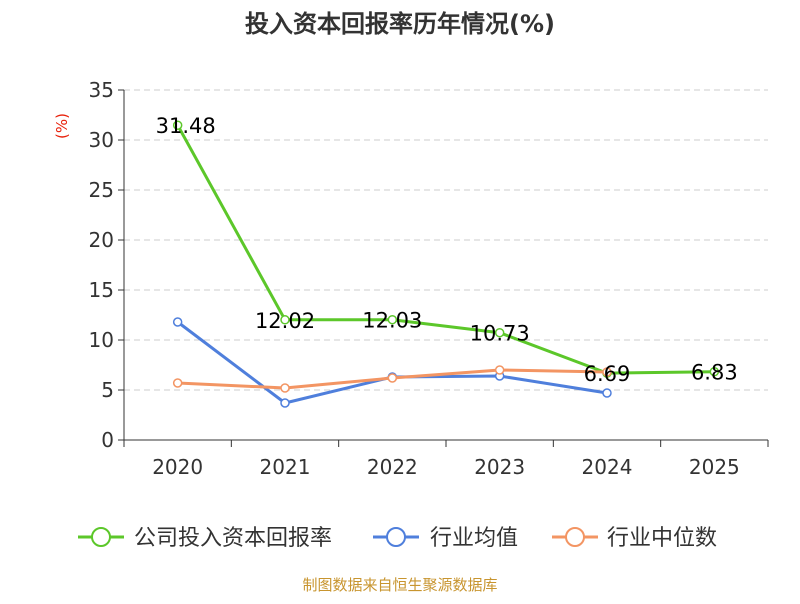  Describe the element at coordinates (101, 190) in the screenshot. I see `y-tick-label: 25` at that location.